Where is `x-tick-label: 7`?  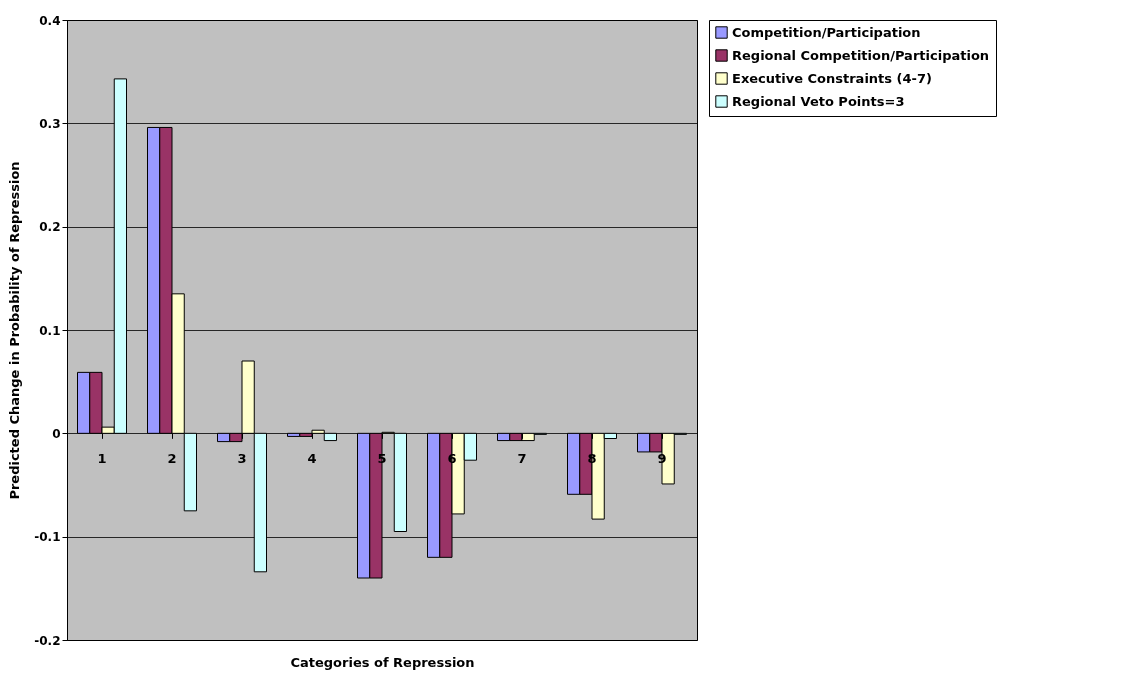 x-tick-label: 7 is located at coordinates (522, 458).